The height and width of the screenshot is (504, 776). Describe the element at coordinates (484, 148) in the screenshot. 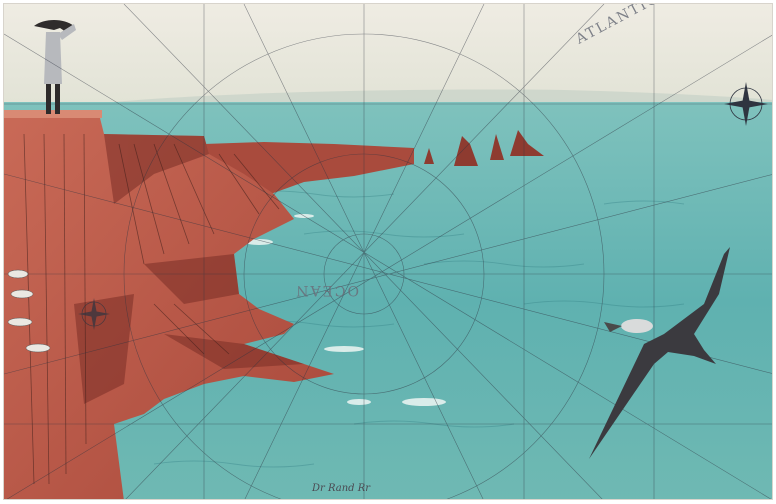

I see `sea-stacks` at that location.